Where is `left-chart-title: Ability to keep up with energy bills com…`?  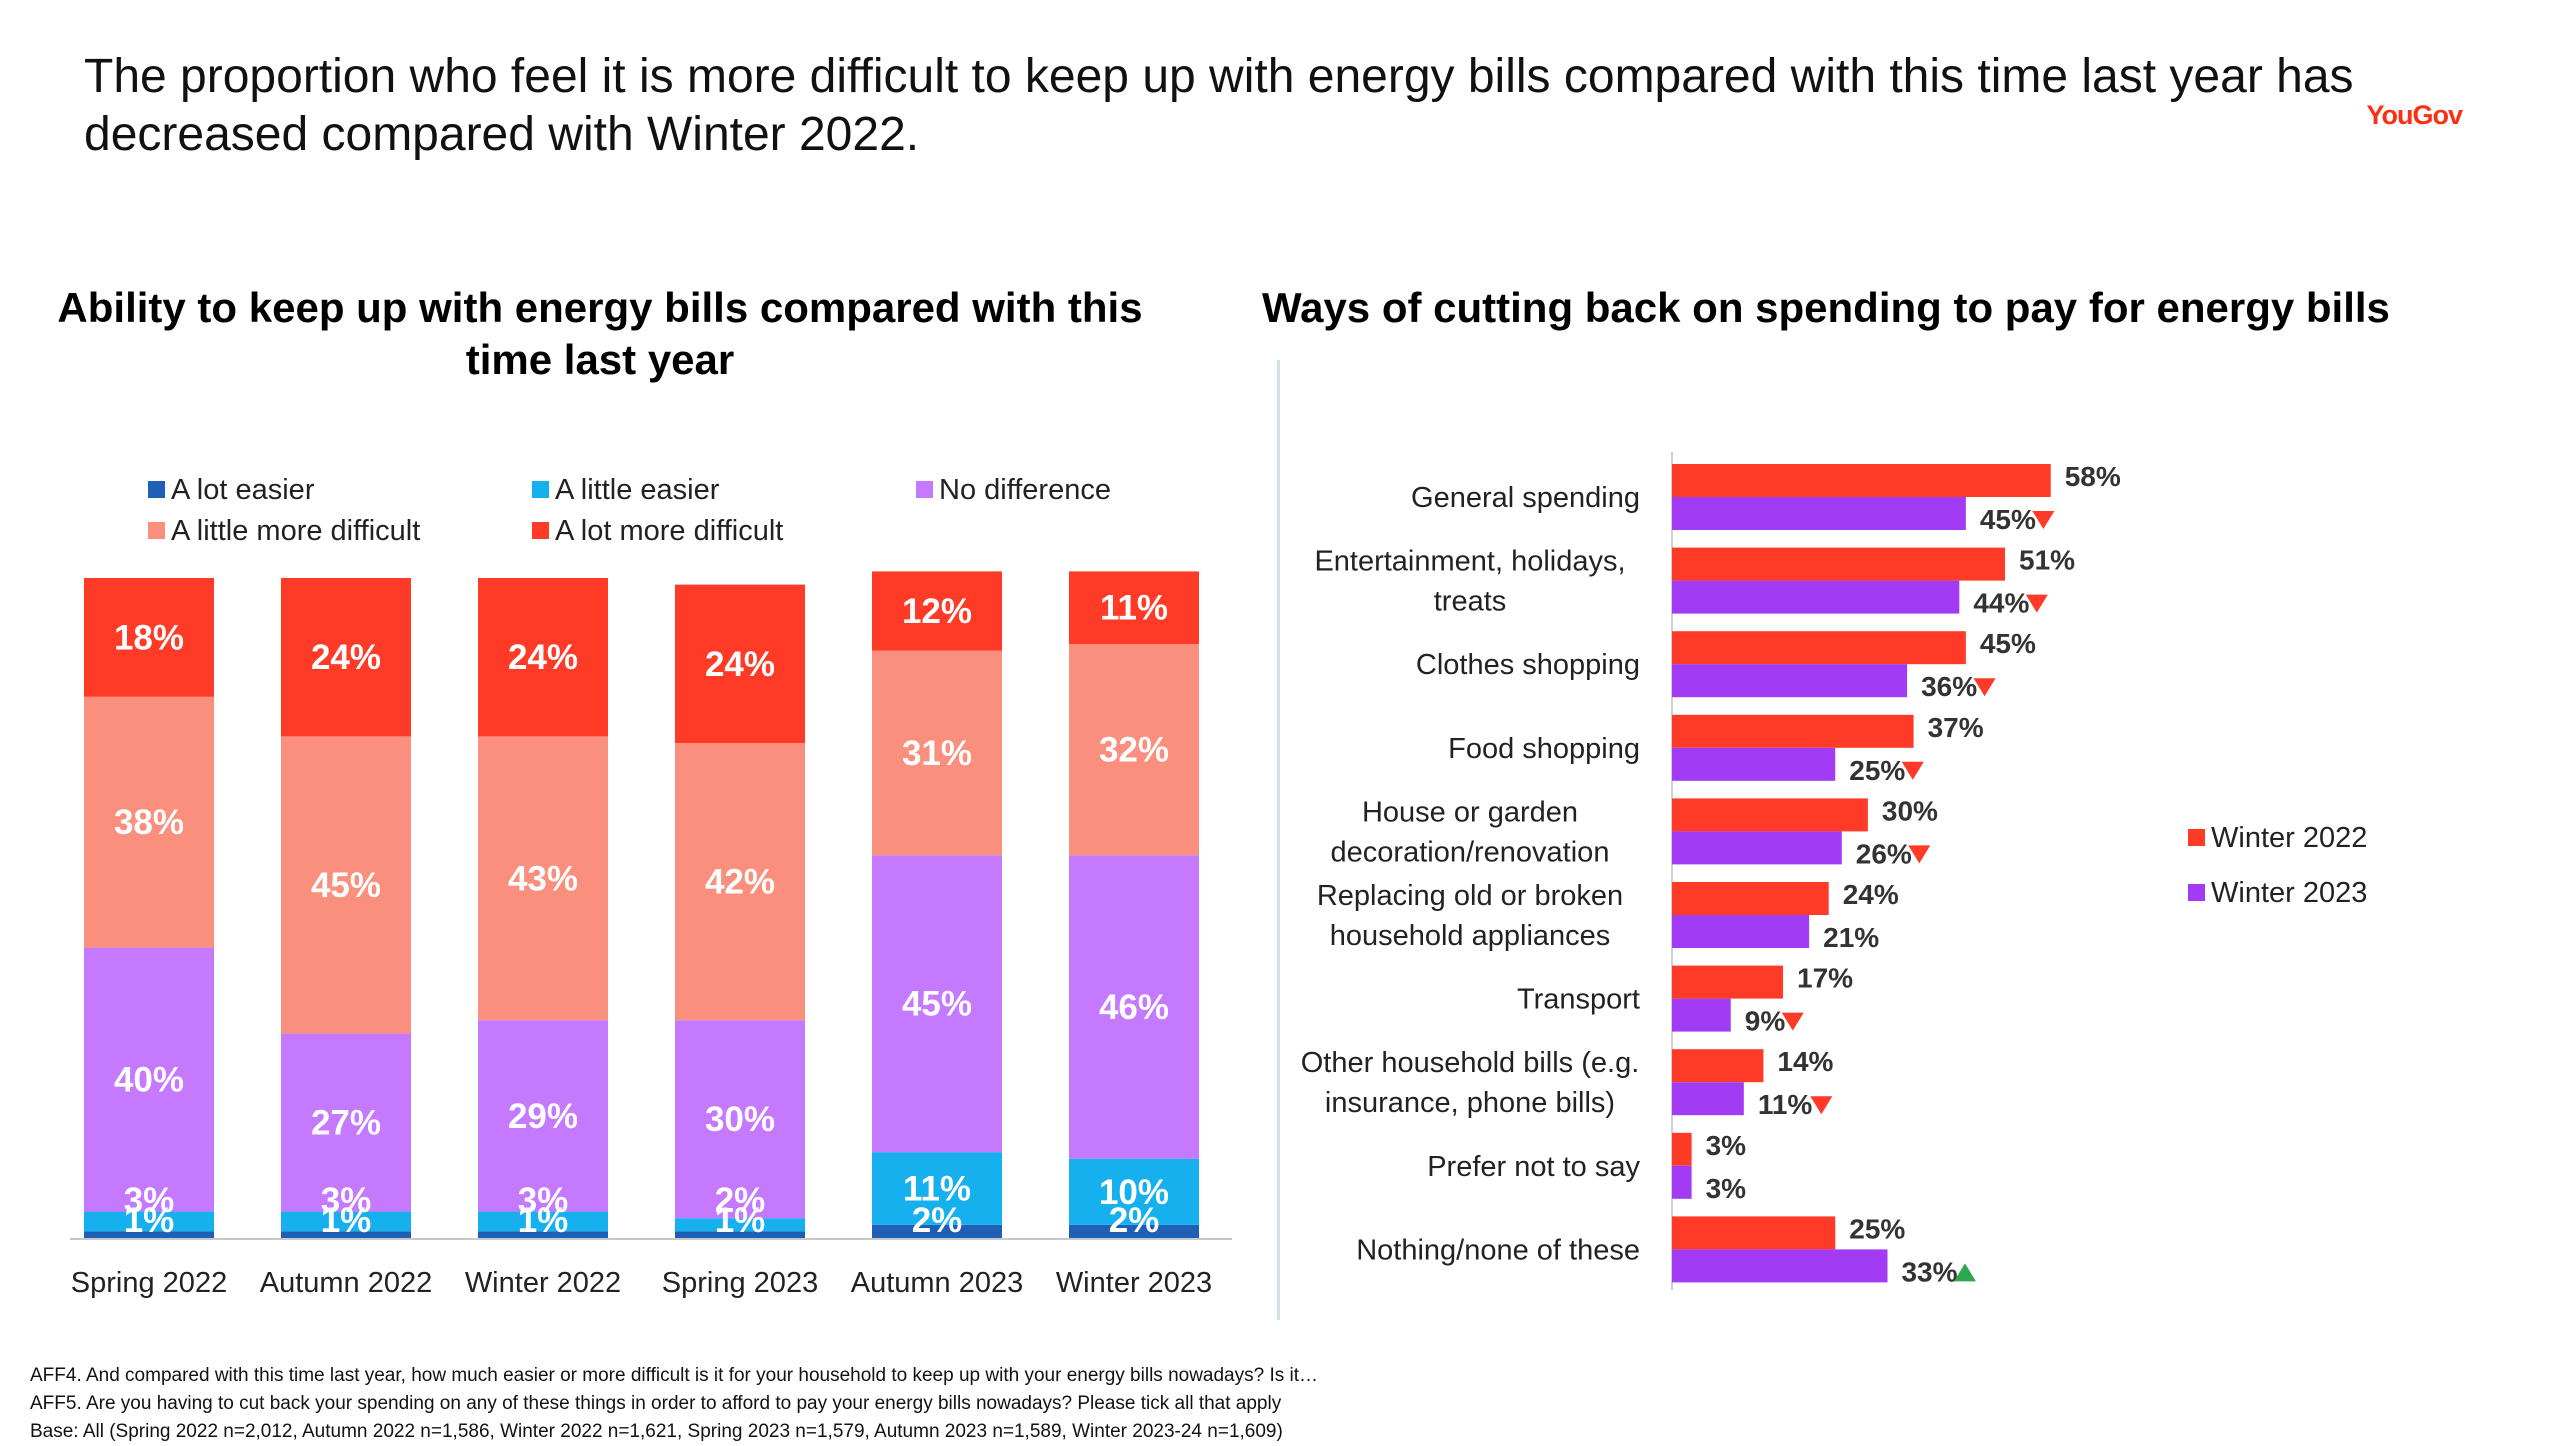
left-chart-title: Ability to keep up with energy bills com… is located at coordinates (600, 333).